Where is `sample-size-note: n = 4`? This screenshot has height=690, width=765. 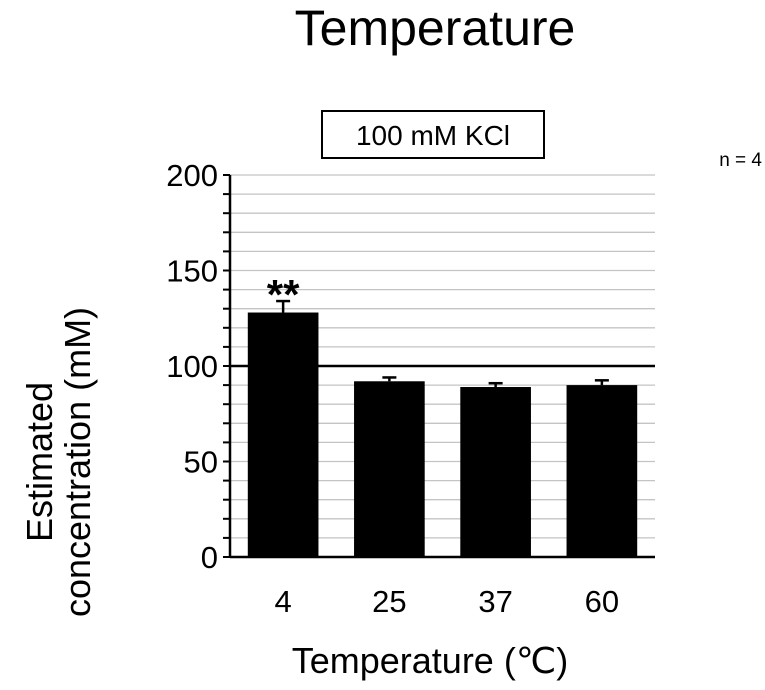
sample-size-note: n = 4 is located at coordinates (740, 160).